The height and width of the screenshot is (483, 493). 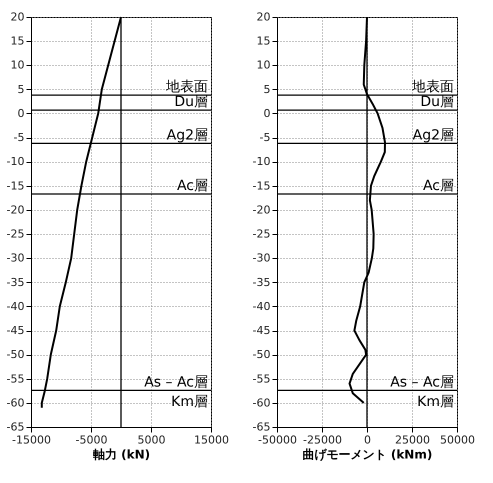 What do you see at coordinates (367, 440) in the screenshot?
I see `x-tick-label: 0` at bounding box center [367, 440].